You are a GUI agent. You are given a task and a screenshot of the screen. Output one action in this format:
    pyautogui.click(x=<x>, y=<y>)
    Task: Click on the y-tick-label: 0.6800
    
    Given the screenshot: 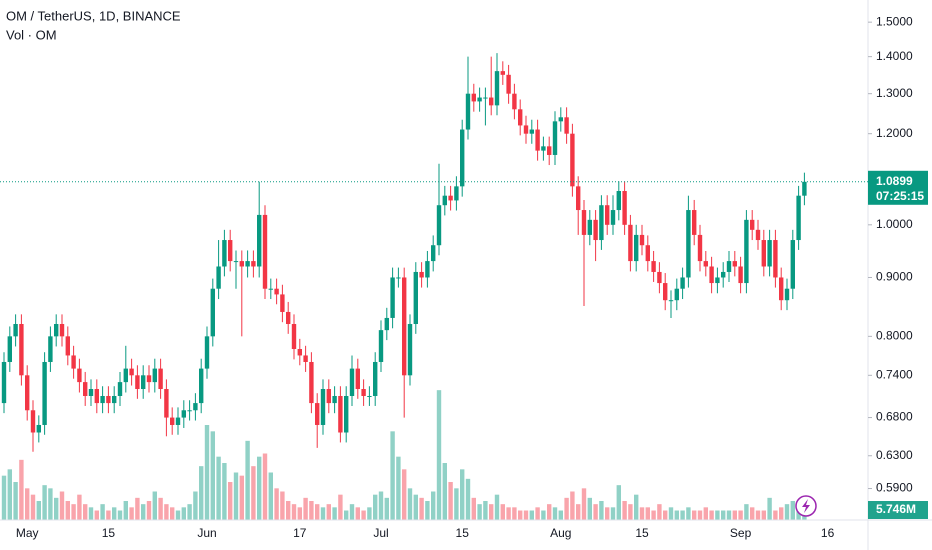 What is the action you would take?
    pyautogui.click(x=894, y=417)
    